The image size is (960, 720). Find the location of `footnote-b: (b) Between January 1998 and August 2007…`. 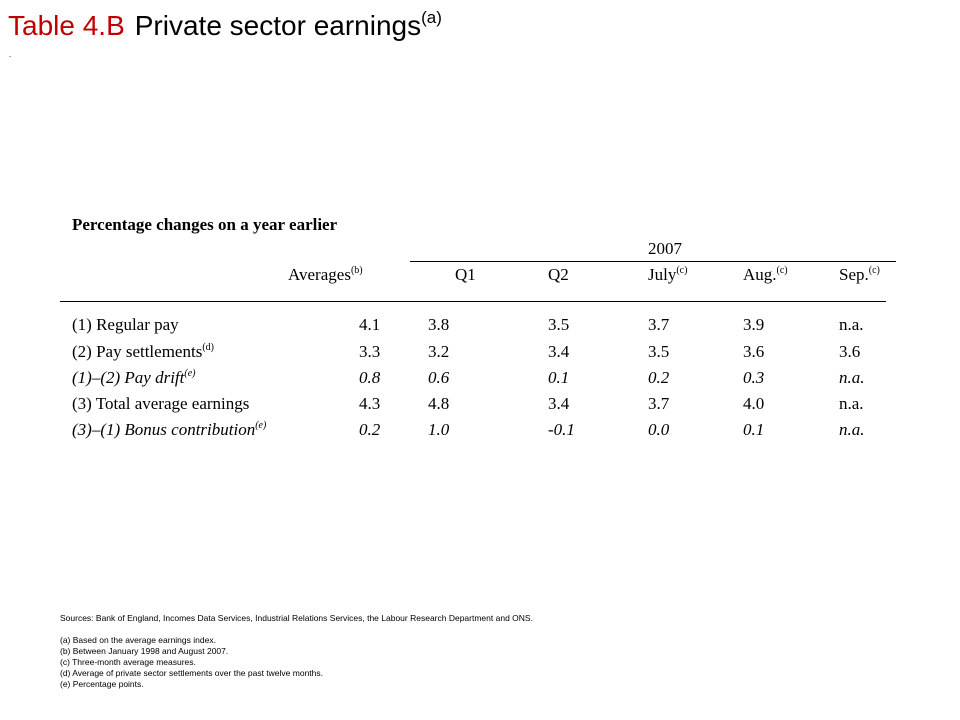

footnote-b: (b) Between January 1998 and August 2007… is located at coordinates (144, 651).